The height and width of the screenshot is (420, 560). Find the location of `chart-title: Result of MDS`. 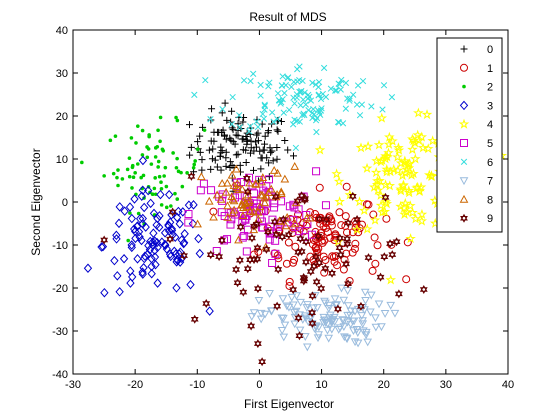

chart-title: Result of MDS is located at coordinates (287, 17).